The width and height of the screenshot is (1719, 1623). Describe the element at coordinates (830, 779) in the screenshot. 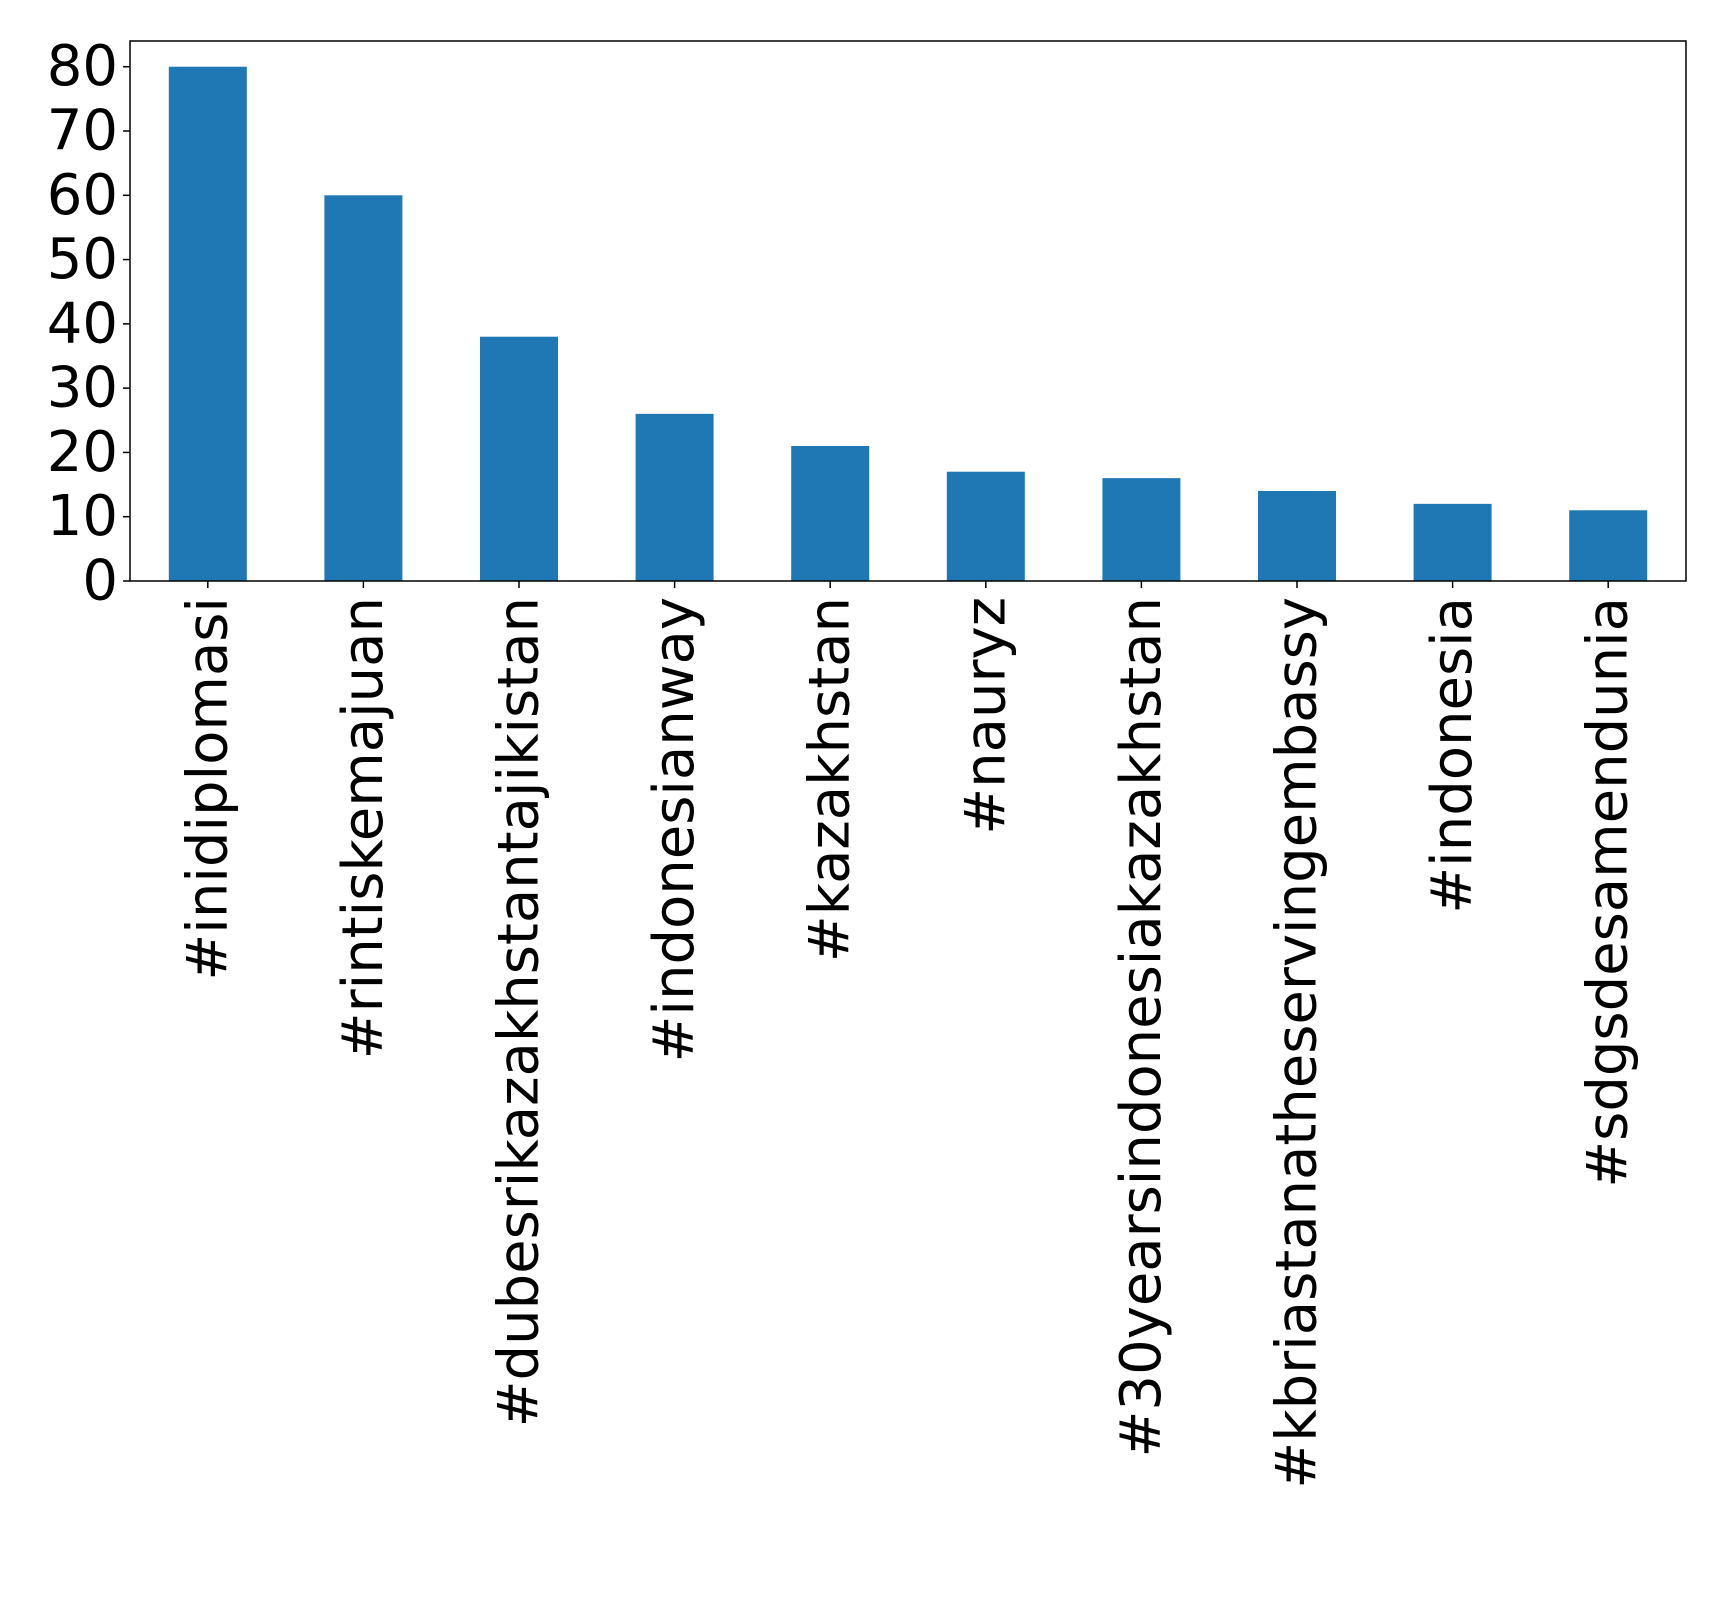

I see `x-tick-label: #kazakhstan` at that location.